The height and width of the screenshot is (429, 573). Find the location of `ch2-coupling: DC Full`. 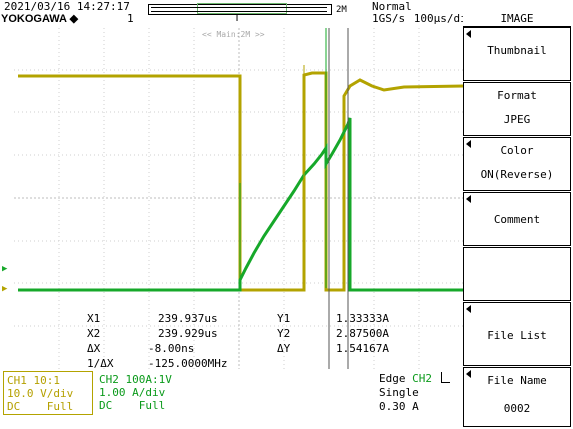

ch2-coupling: DC Full is located at coordinates (132, 405).